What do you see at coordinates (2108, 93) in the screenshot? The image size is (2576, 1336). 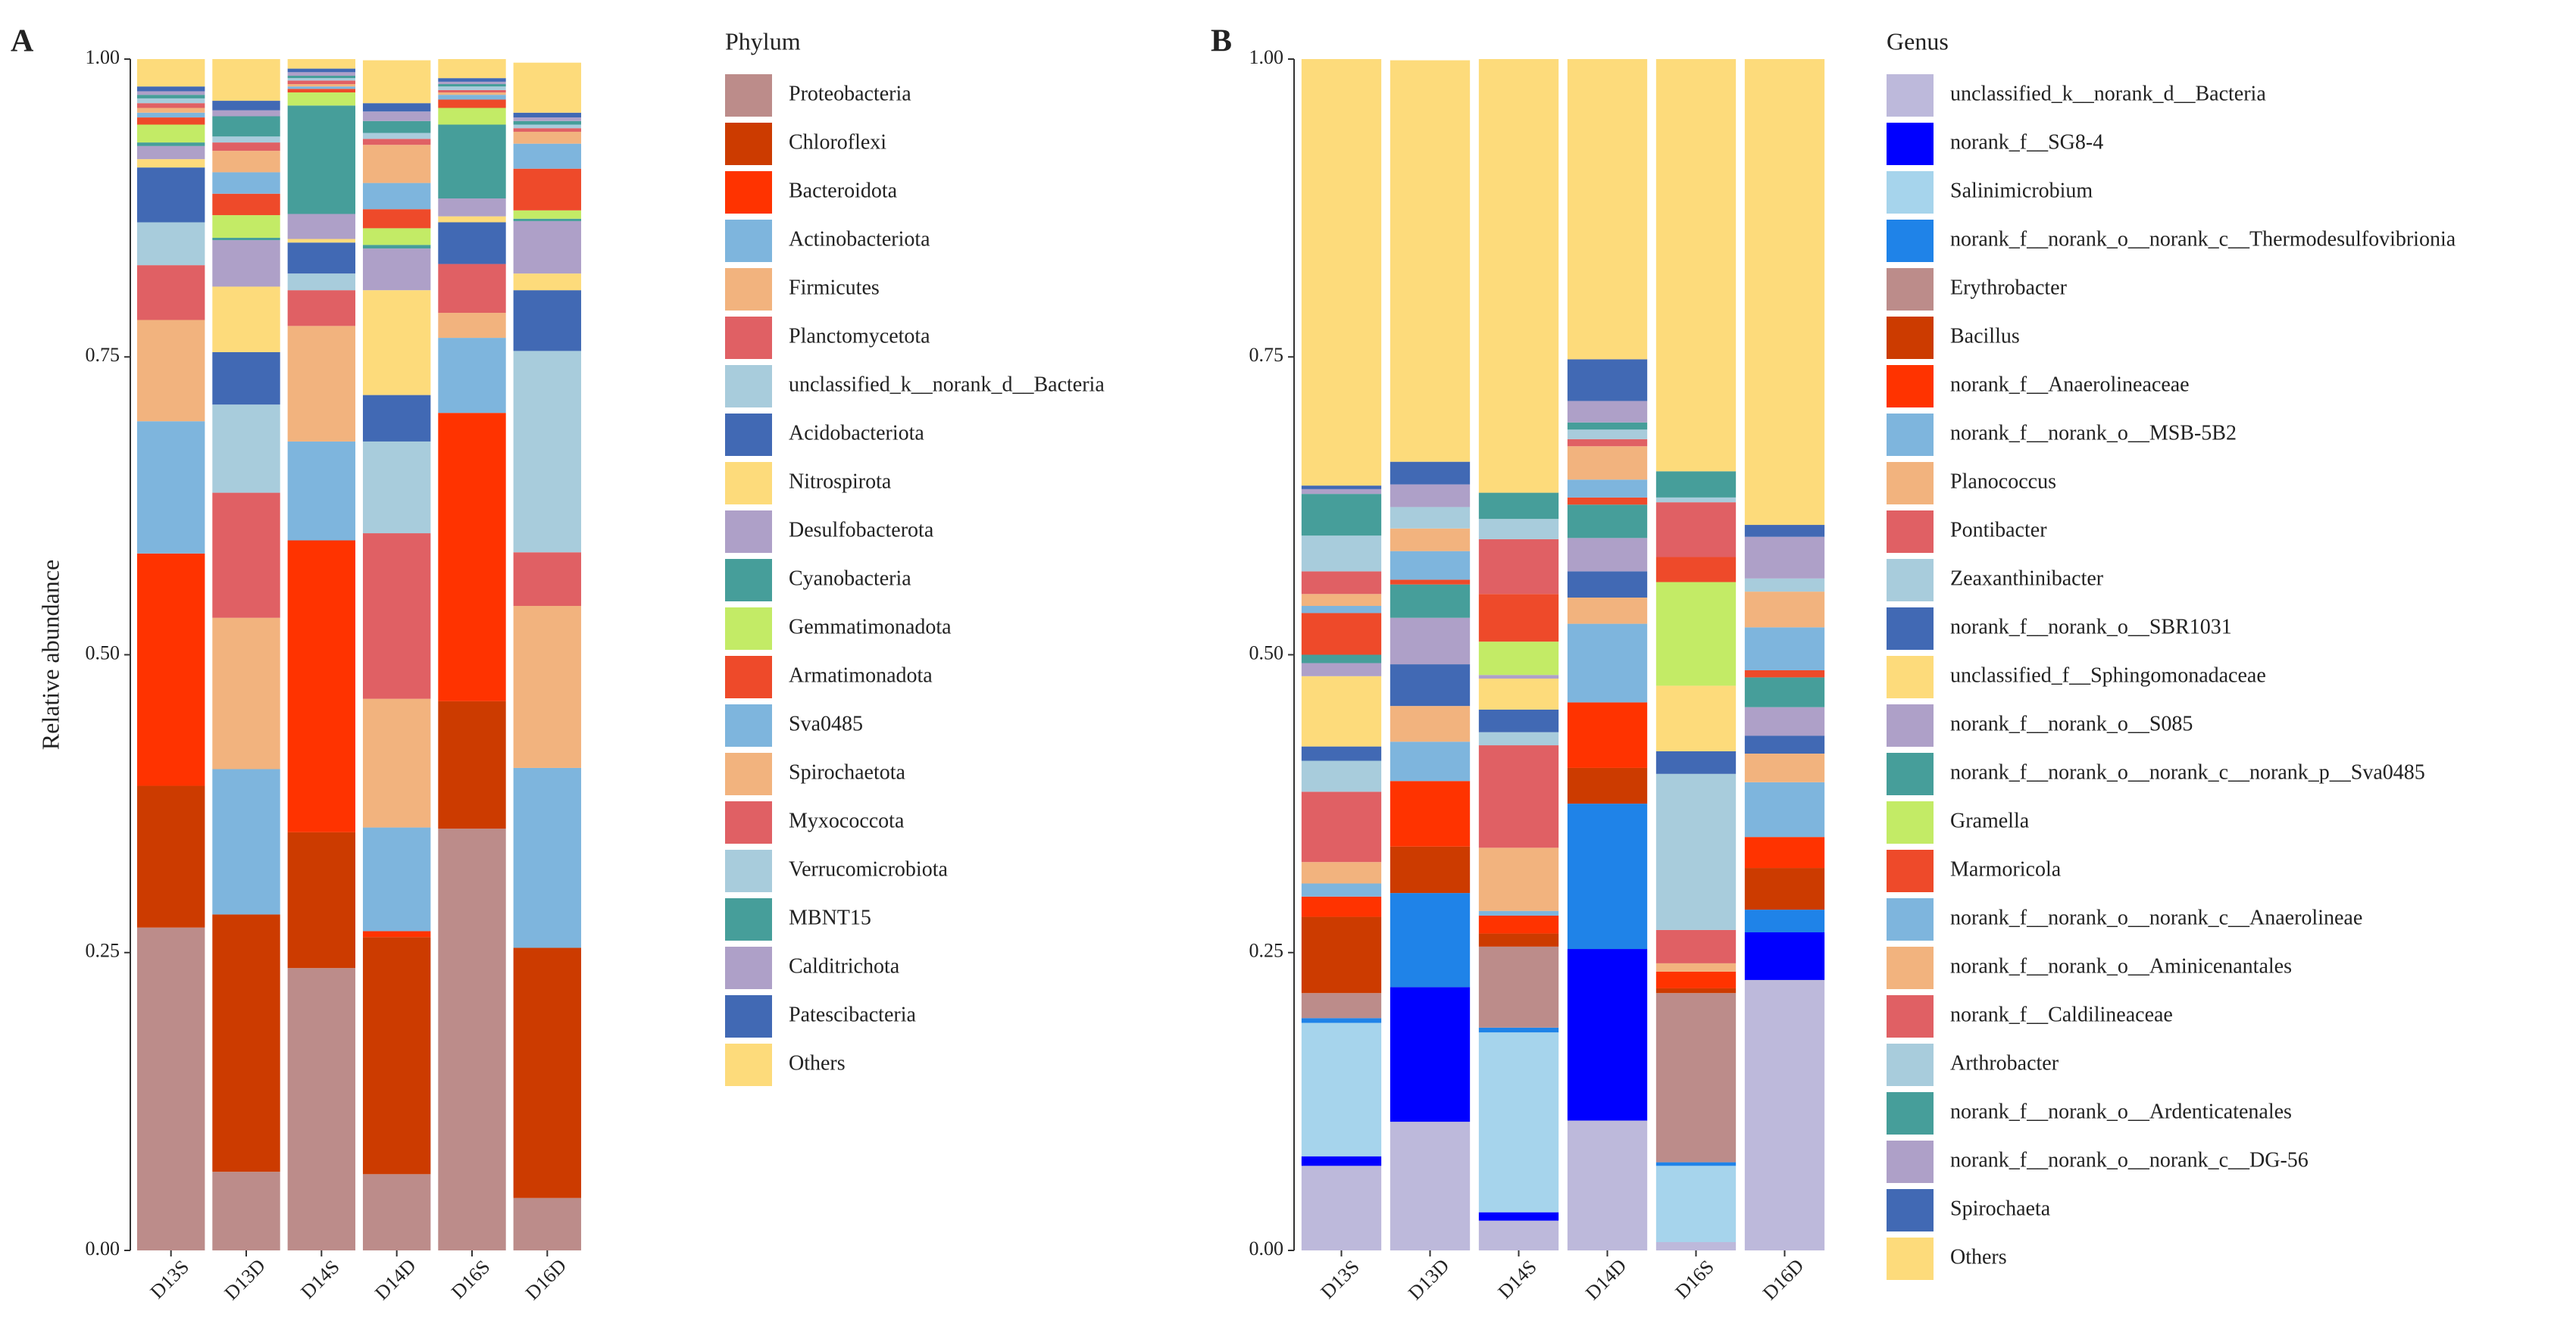 I see `legend-label: unclassified_k__norank_d__Bacteria` at bounding box center [2108, 93].